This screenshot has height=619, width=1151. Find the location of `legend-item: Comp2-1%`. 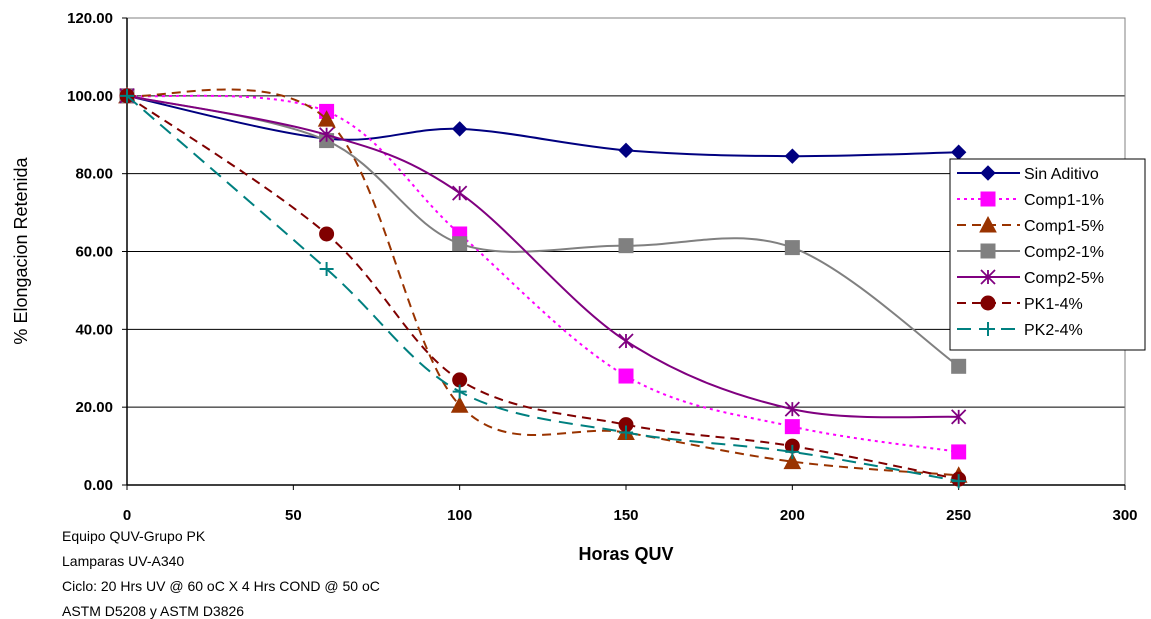

legend-item: Comp2-1% is located at coordinates (1030, 252).